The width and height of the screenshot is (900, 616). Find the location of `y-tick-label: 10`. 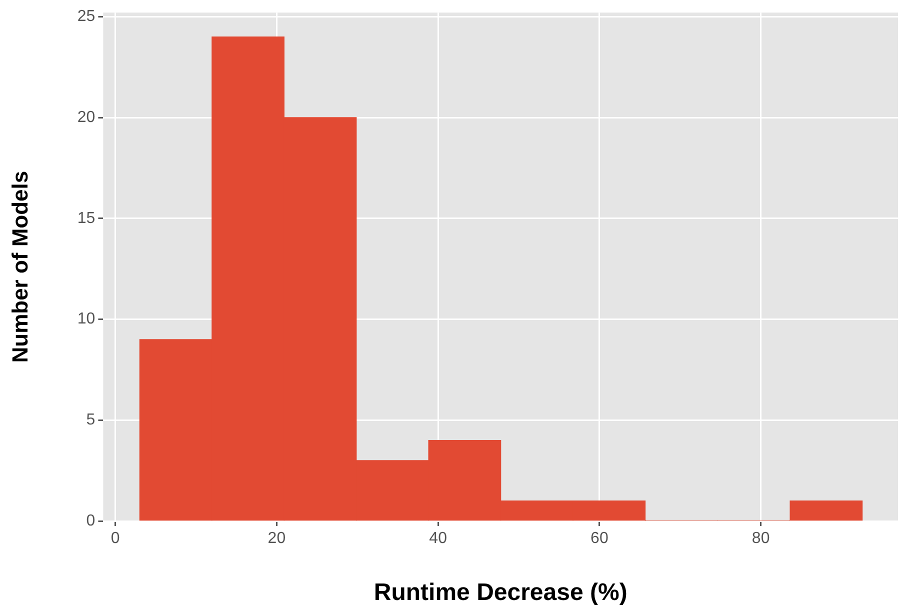

y-tick-label: 10 is located at coordinates (86, 319).